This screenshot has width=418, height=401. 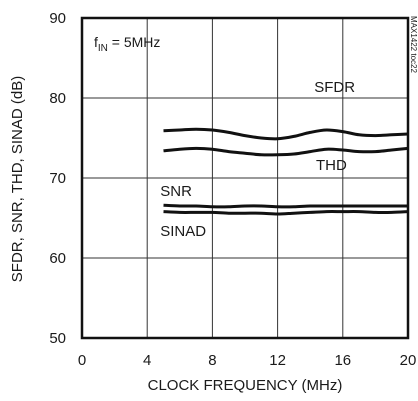 I want to click on x-tick-labels: 0 4 8 12 16 20, so click(x=247, y=360).